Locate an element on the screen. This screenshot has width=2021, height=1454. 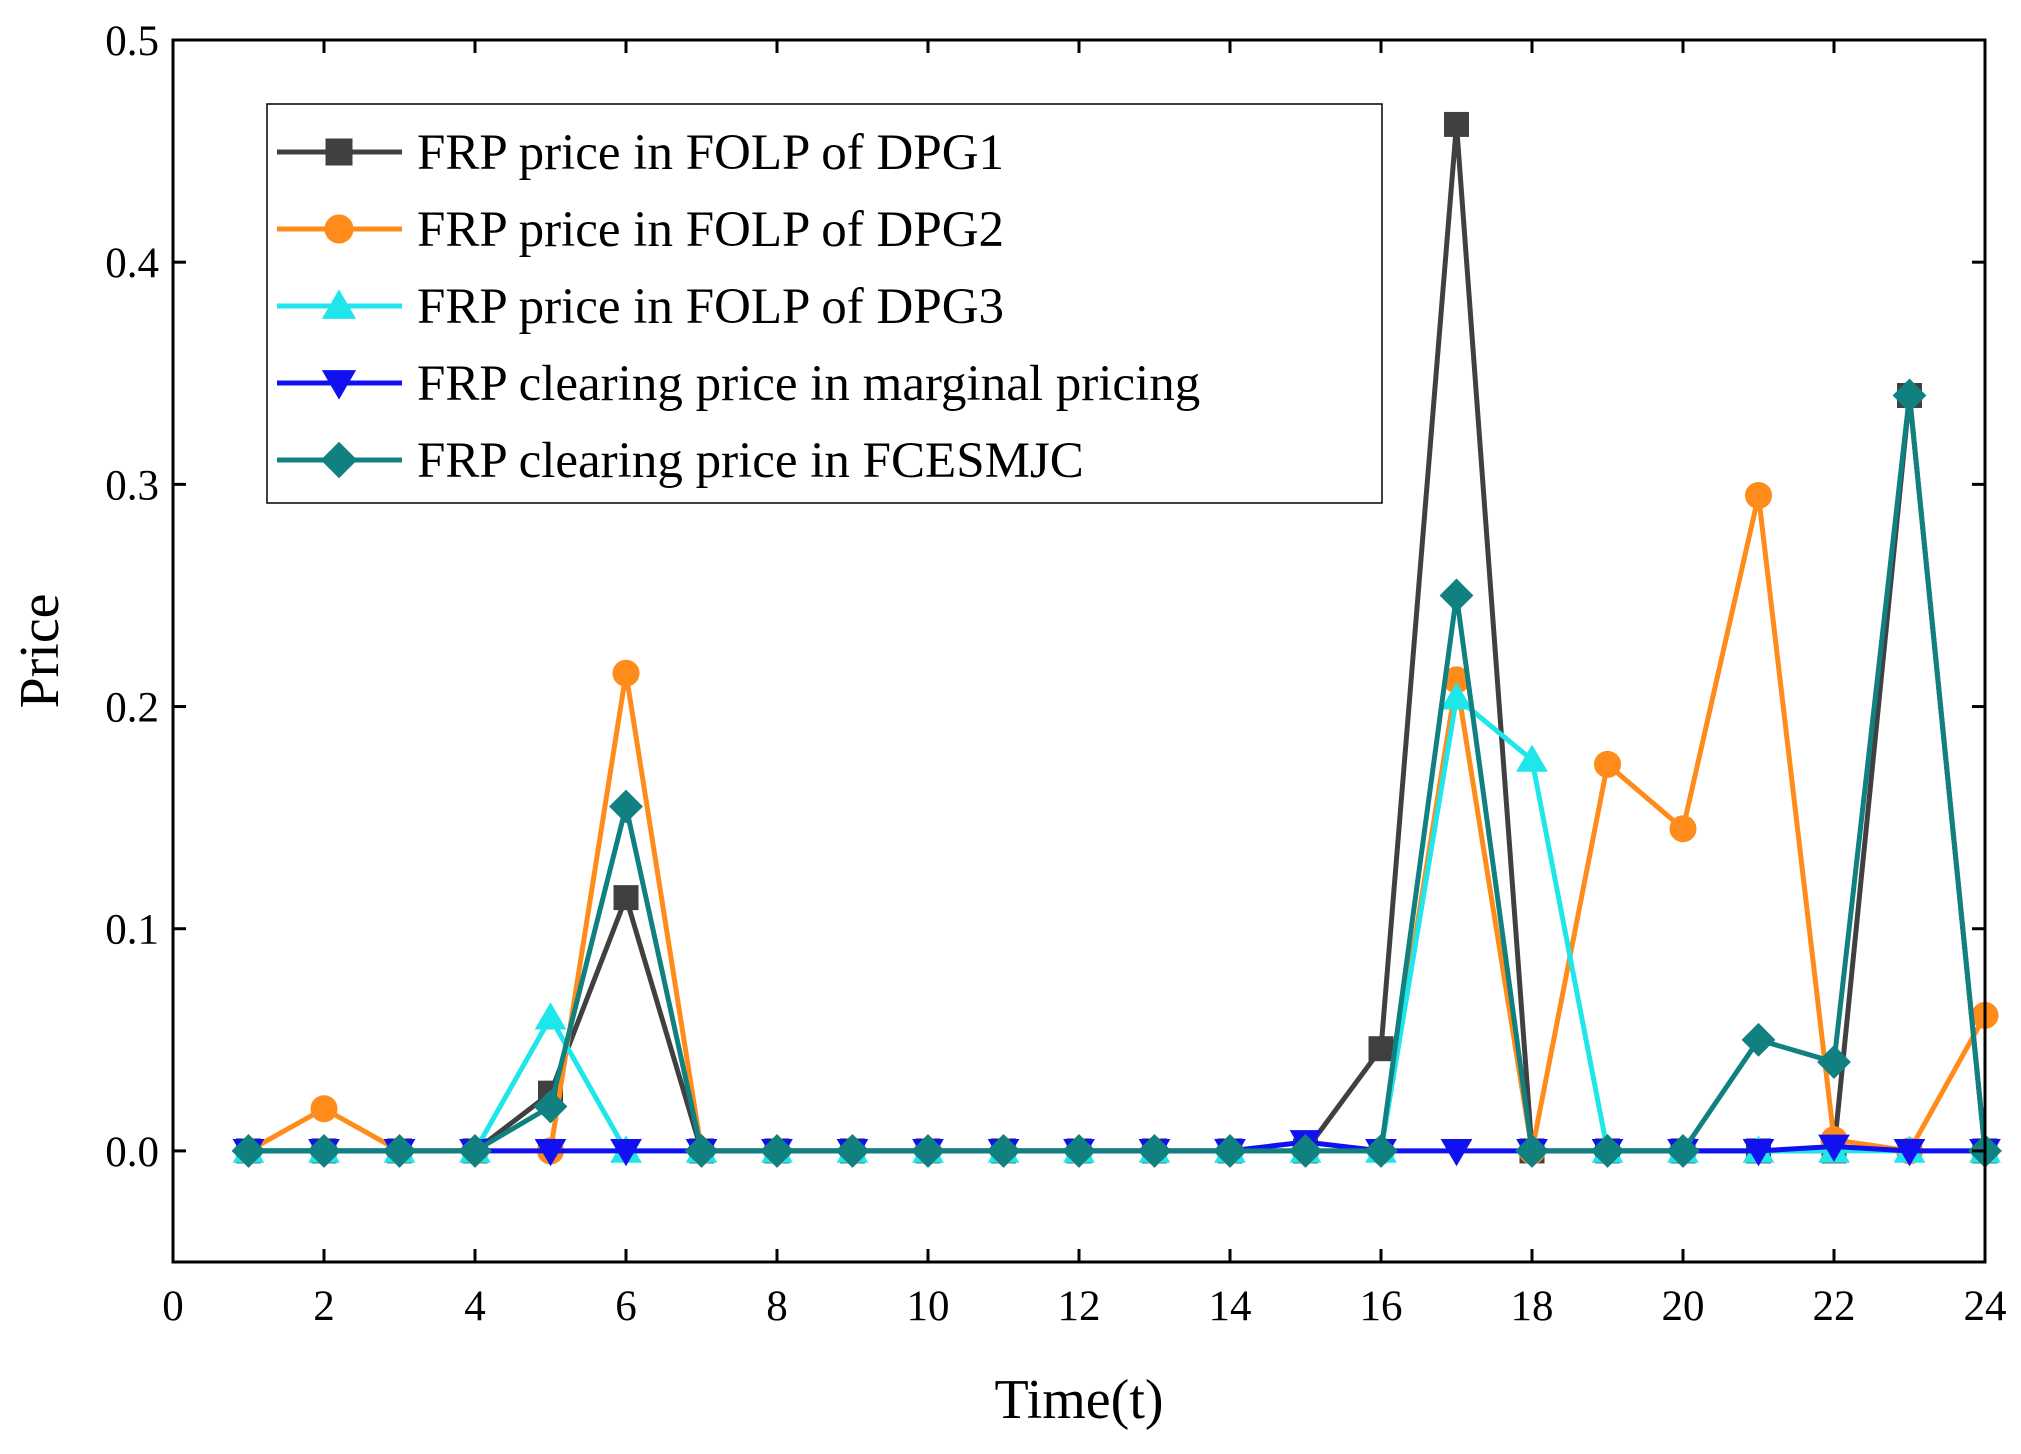
x-tick-label: 8 is located at coordinates (777, 1306).